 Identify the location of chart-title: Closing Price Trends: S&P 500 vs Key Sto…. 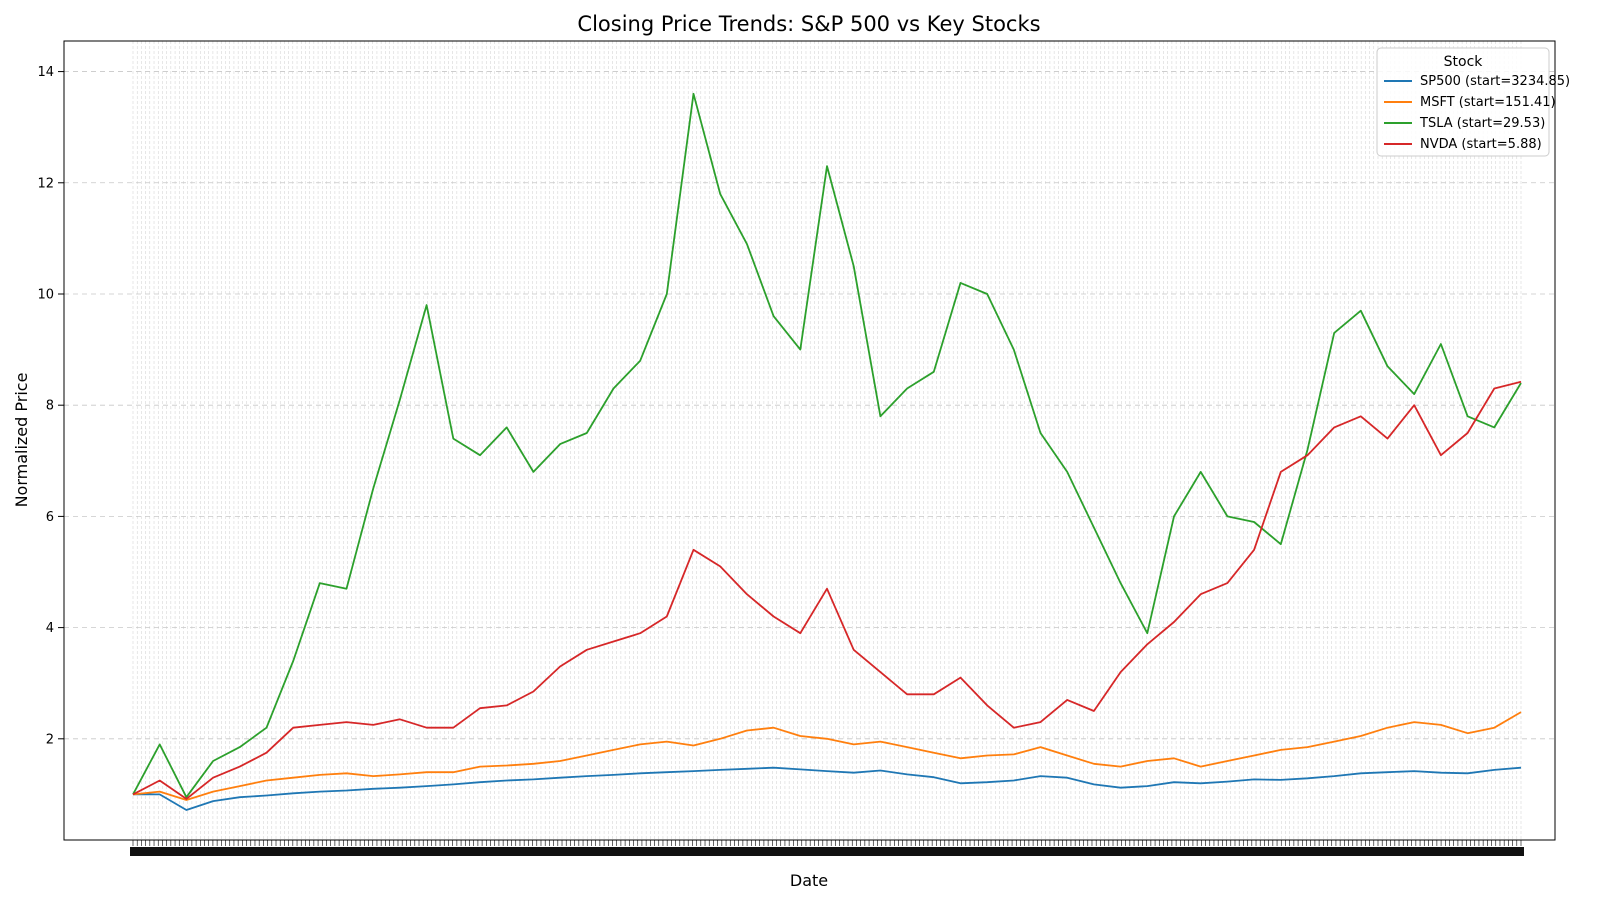
(808, 24).